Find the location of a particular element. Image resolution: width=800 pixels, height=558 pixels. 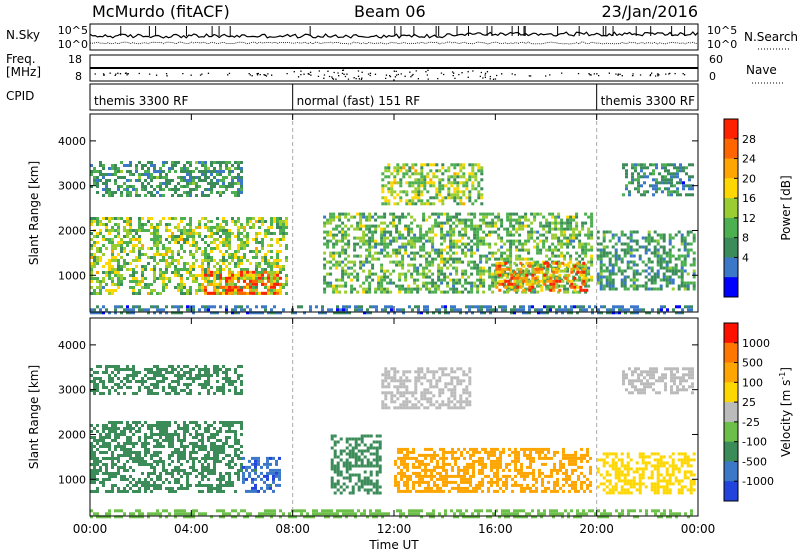

colorbar-segment is located at coordinates (731, 248).